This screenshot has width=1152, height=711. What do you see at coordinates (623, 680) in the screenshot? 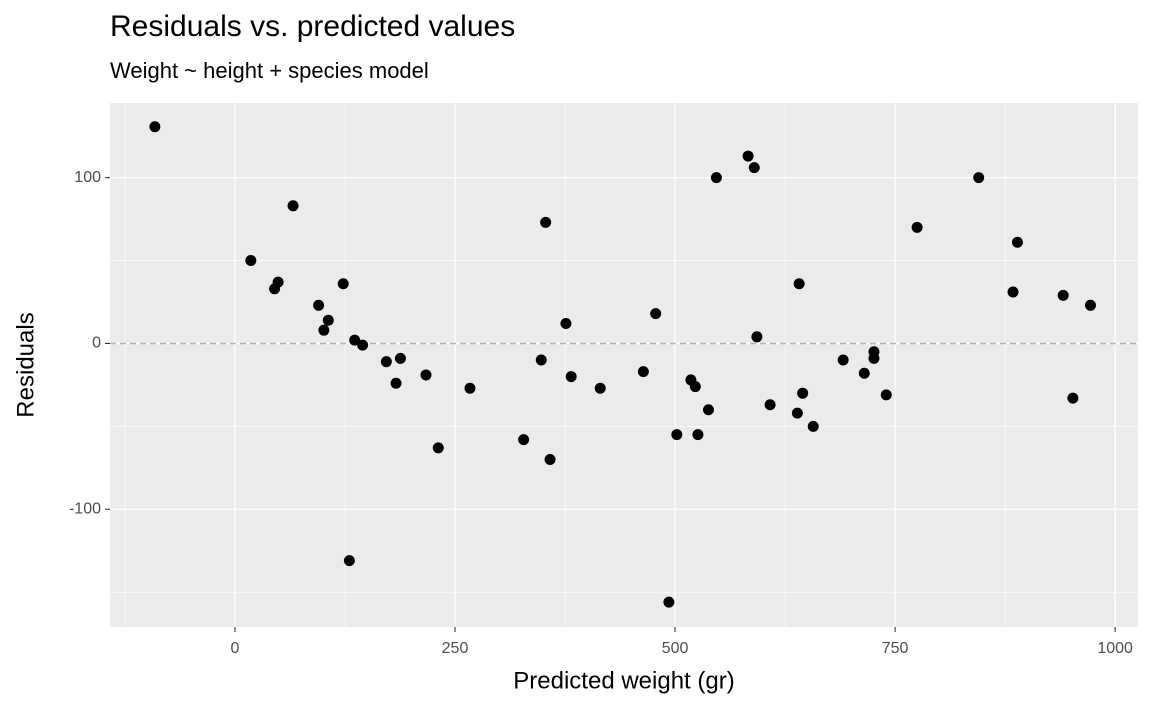
I see `x-axis-label: Predicted weight (gr)` at bounding box center [623, 680].